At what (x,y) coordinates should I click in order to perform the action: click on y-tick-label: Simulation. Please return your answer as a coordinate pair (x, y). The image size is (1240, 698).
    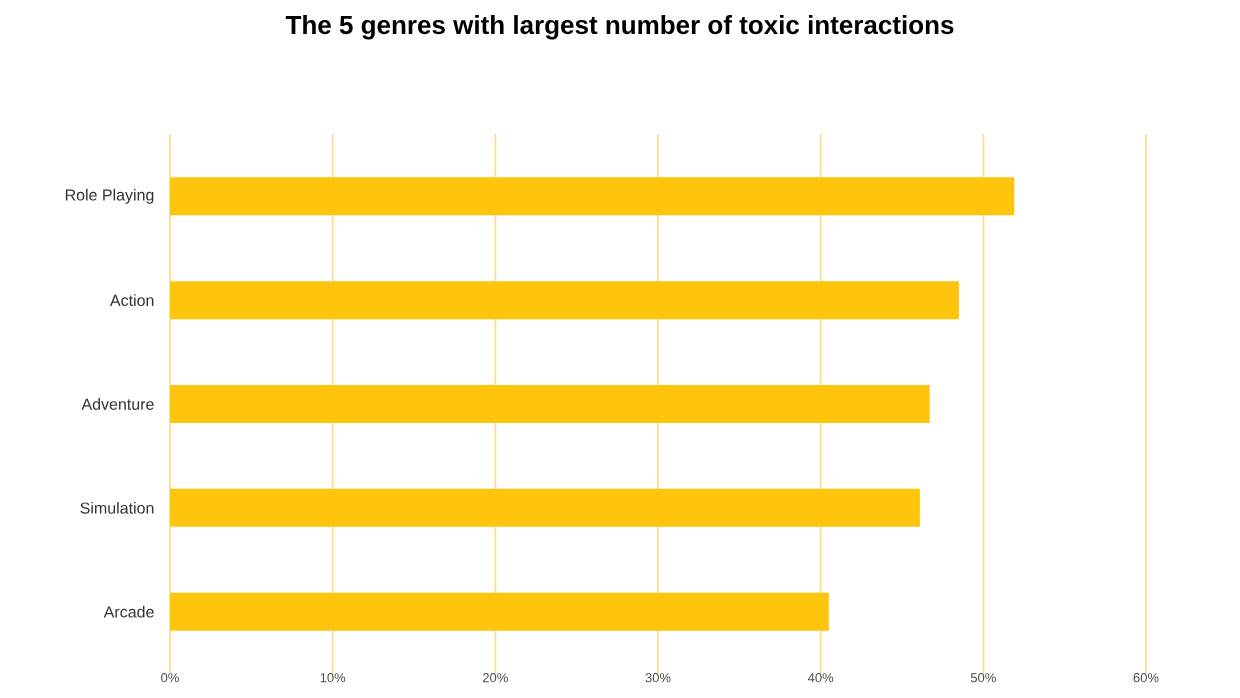
    Looking at the image, I should click on (117, 507).